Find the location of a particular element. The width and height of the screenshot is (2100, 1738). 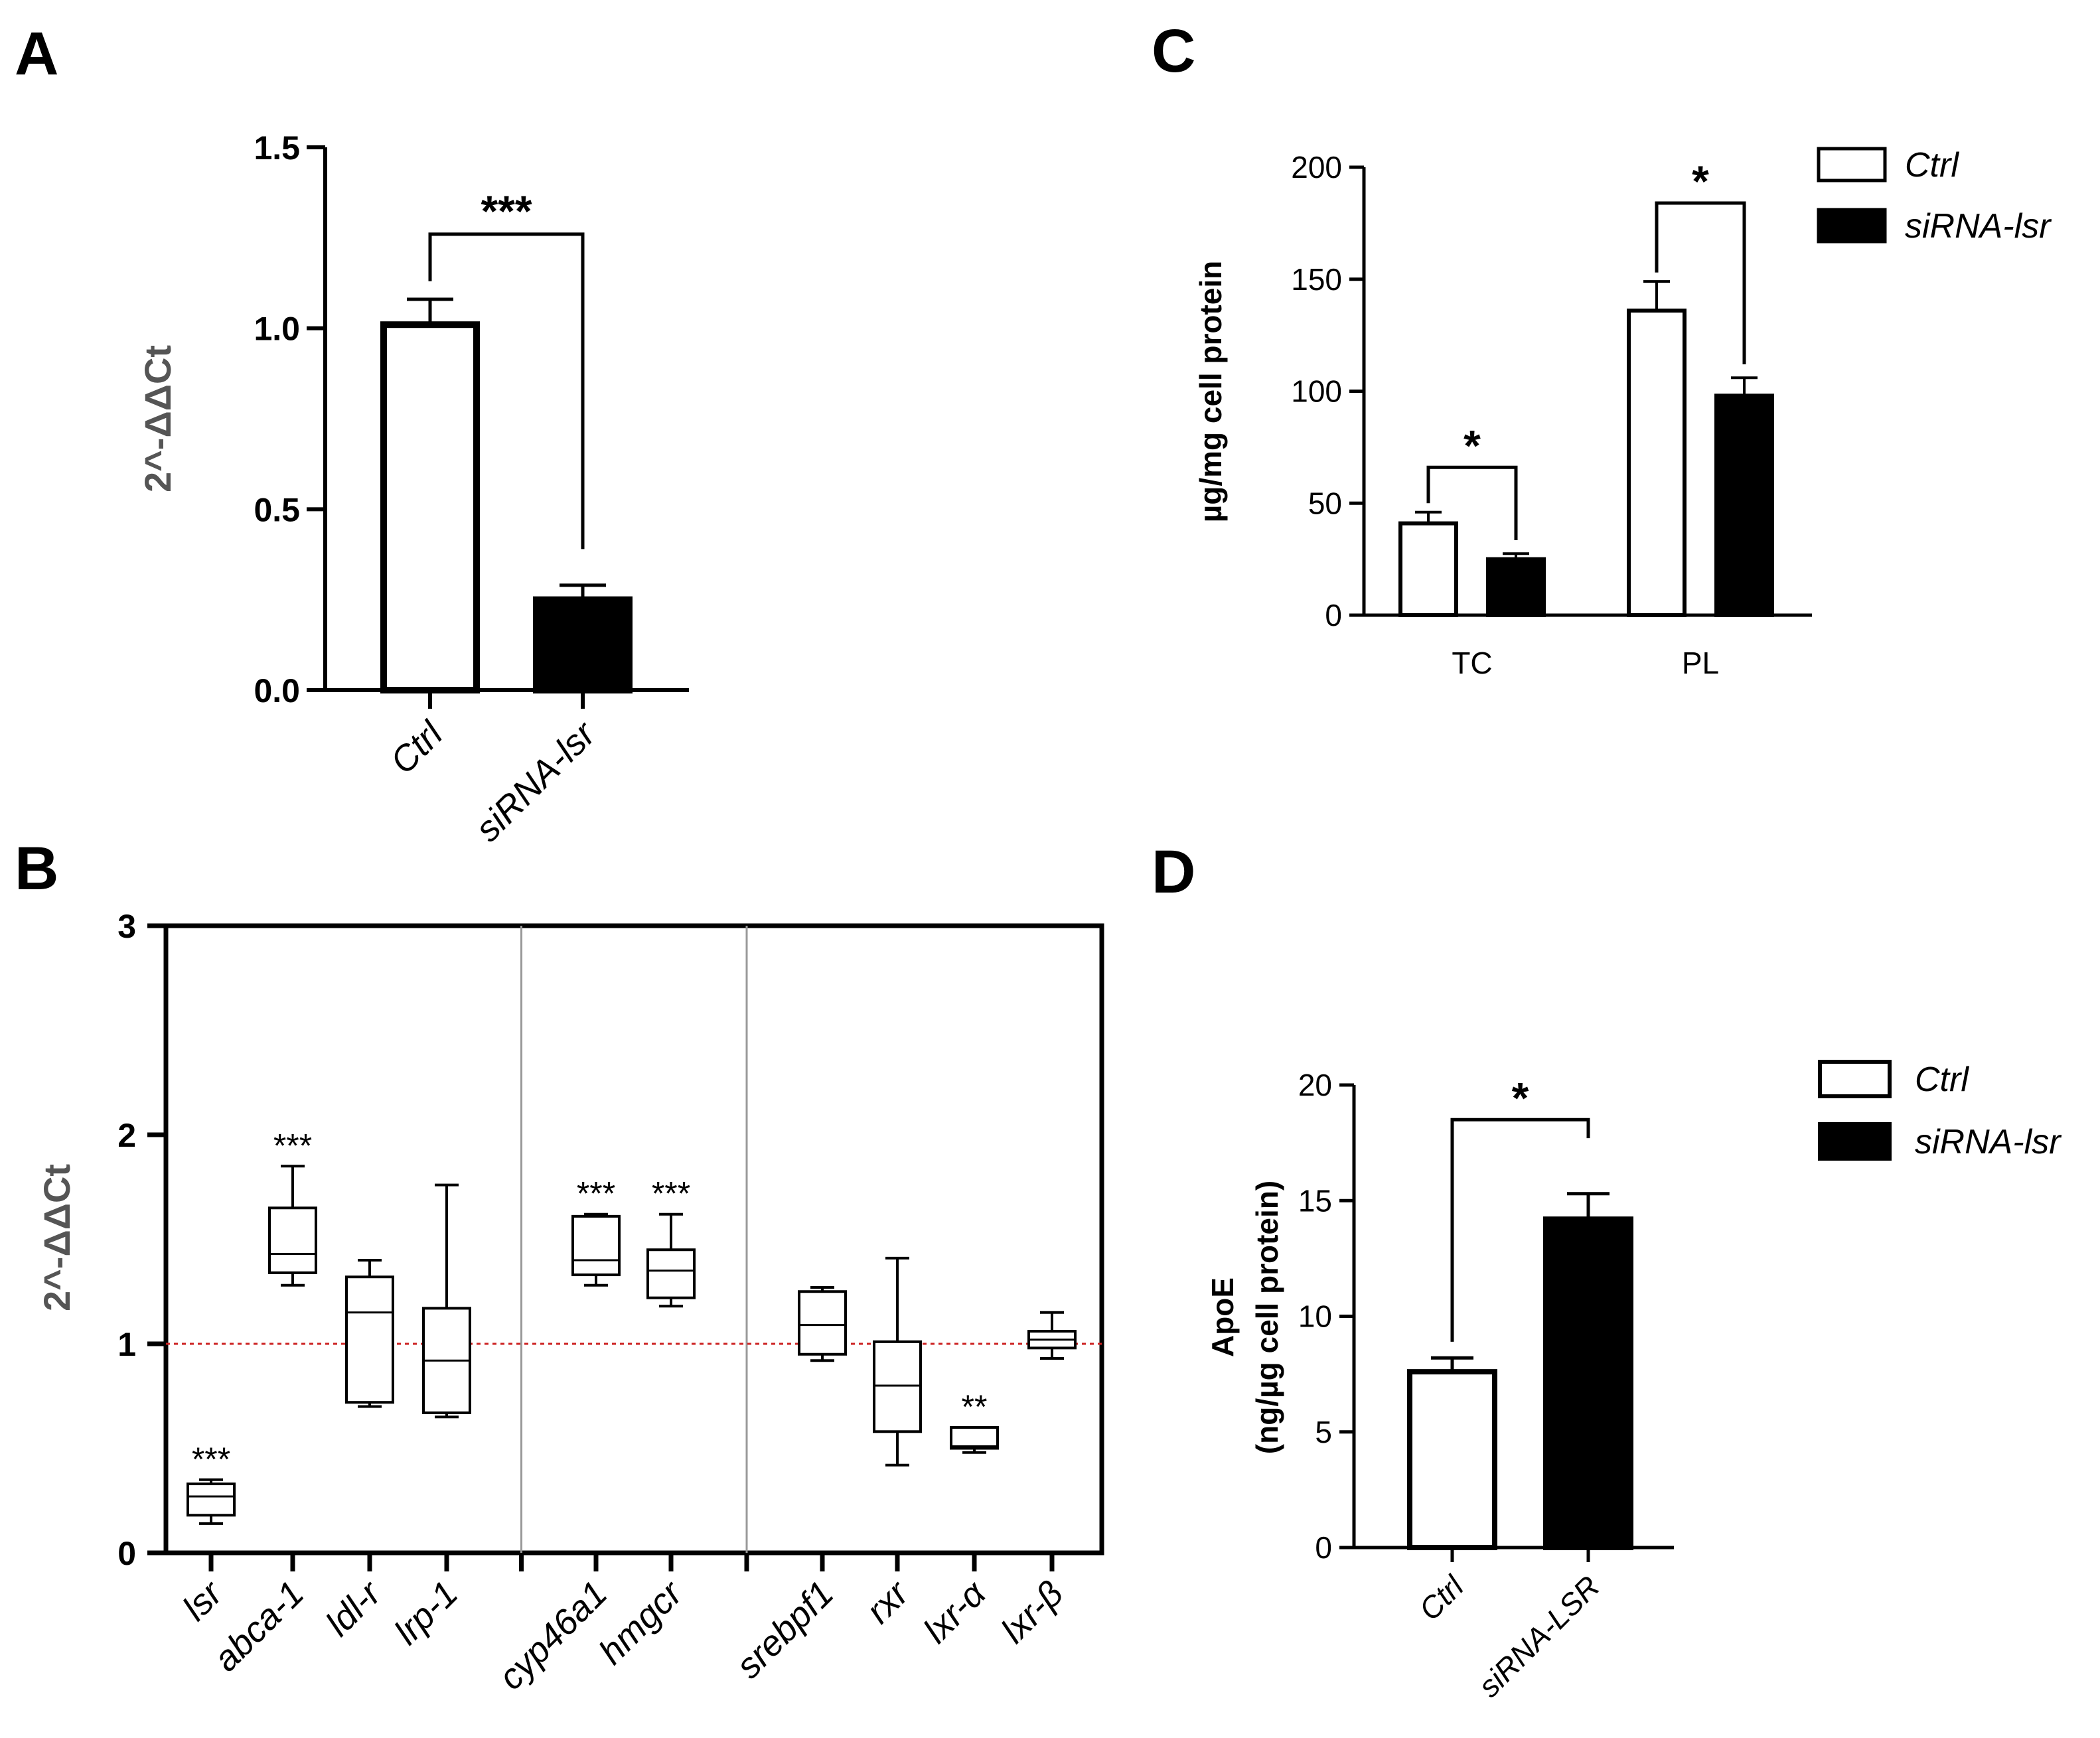

panel-d-y-label-1: ApoE is located at coordinates (1222, 1317).